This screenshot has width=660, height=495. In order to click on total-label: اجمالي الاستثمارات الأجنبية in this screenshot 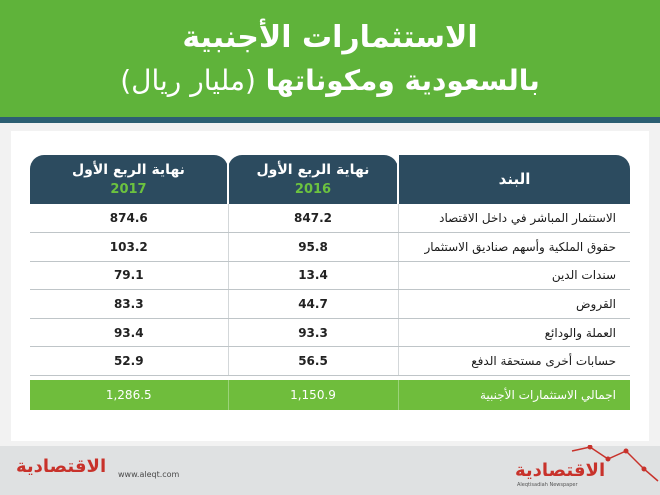, I will do `click(513, 394)`.